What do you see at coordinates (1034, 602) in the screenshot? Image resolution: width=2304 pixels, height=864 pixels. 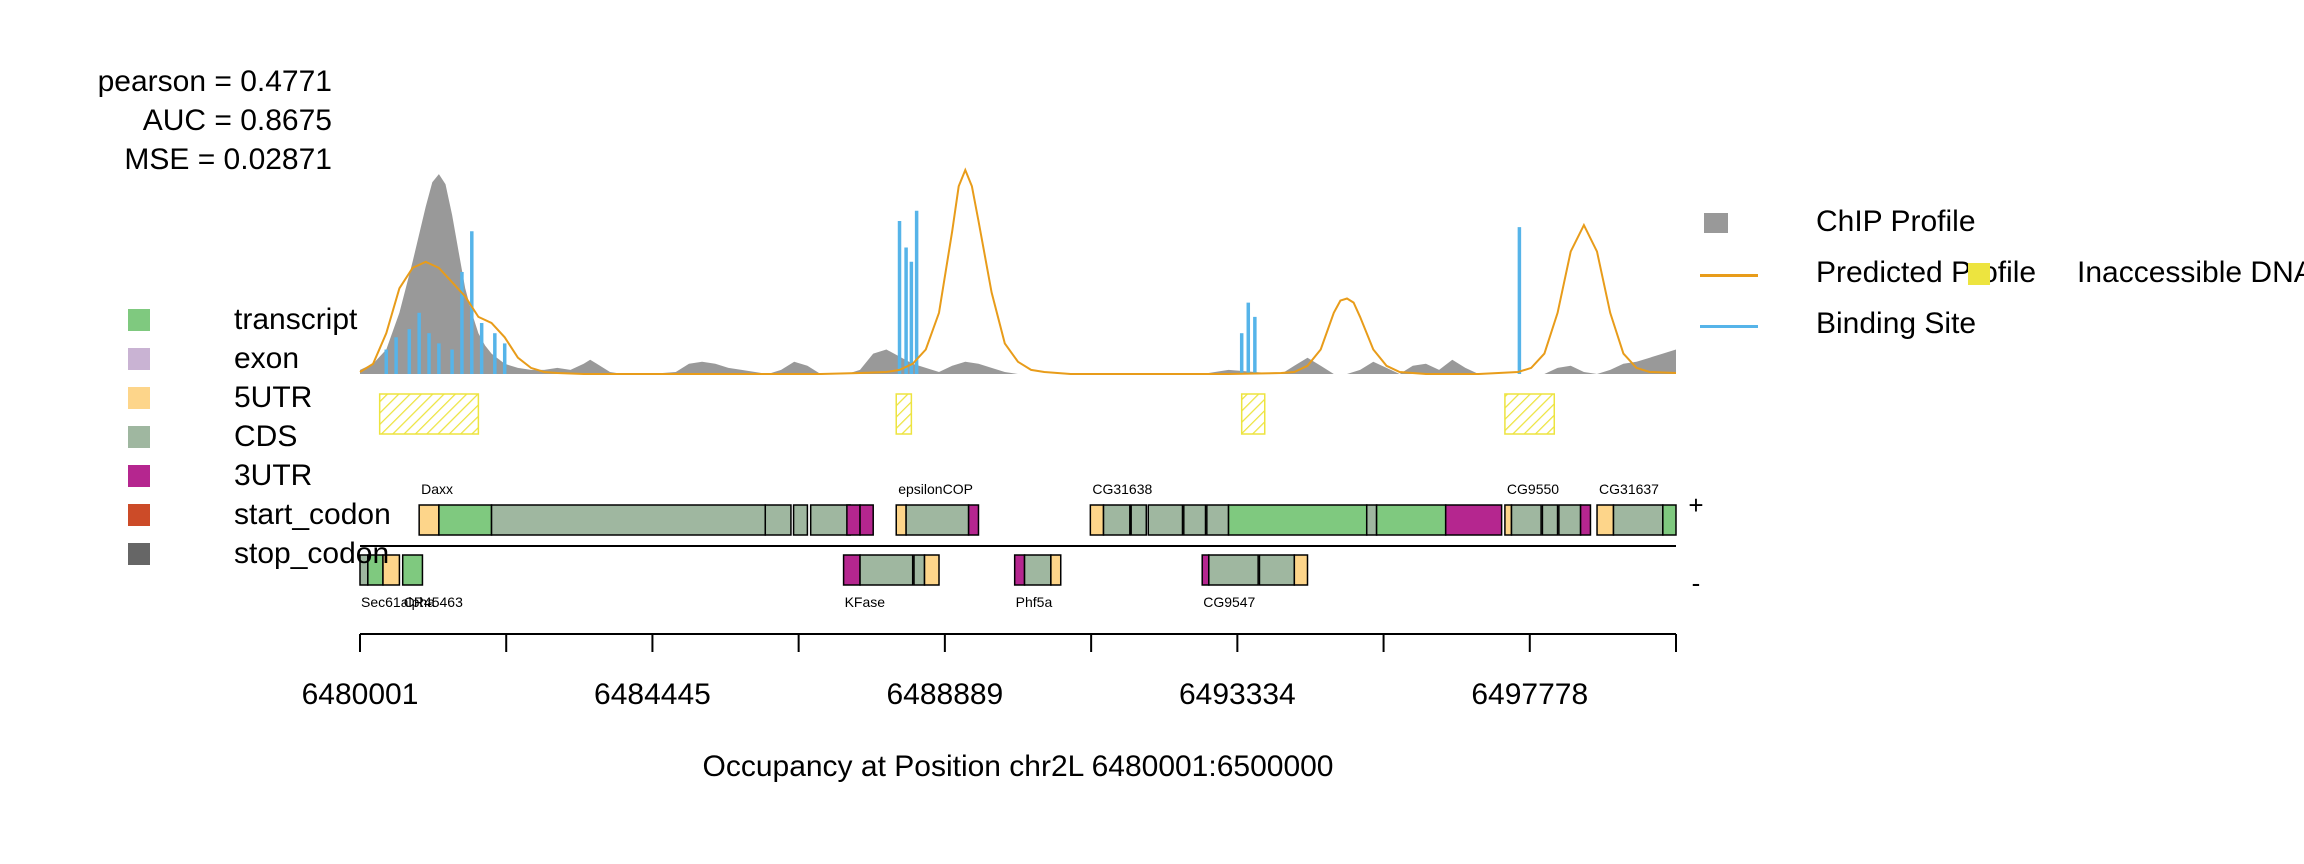 I see `gene-label: Phf5a` at bounding box center [1034, 602].